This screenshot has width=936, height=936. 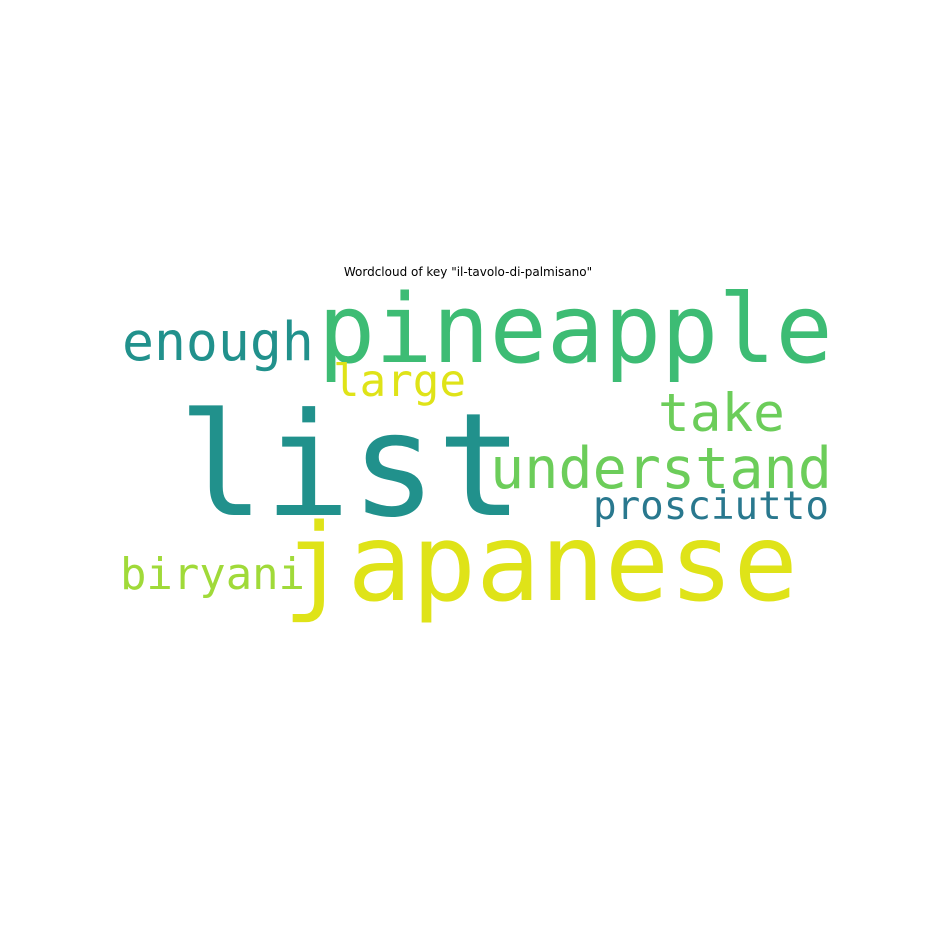 What do you see at coordinates (218, 342) in the screenshot?
I see `word-enough: enough` at bounding box center [218, 342].